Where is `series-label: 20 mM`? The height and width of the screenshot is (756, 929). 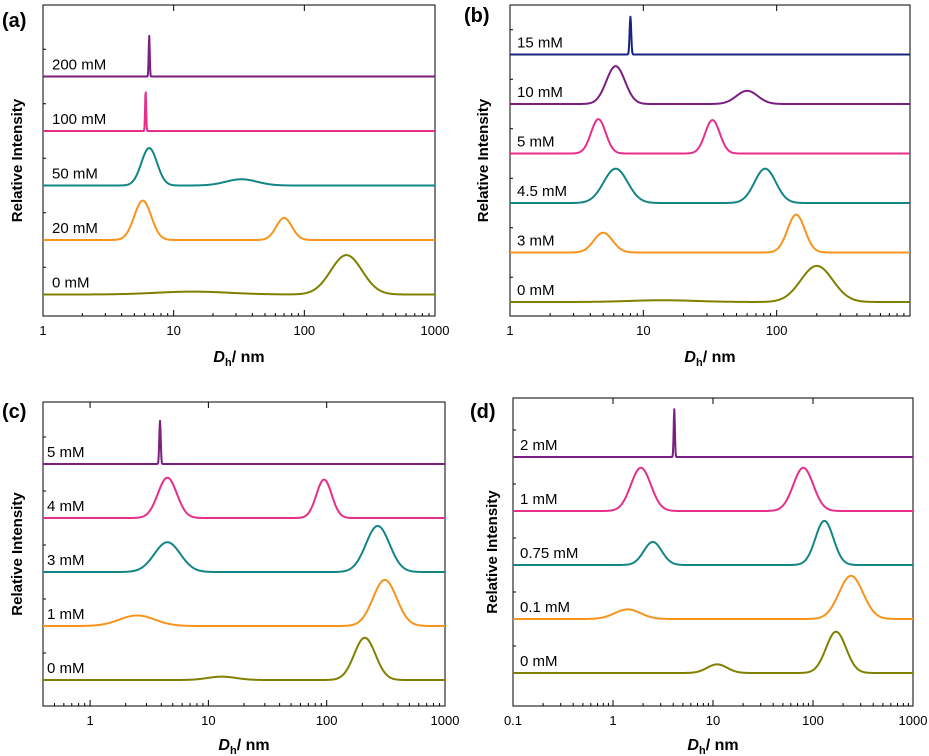 series-label: 20 mM is located at coordinates (75, 228).